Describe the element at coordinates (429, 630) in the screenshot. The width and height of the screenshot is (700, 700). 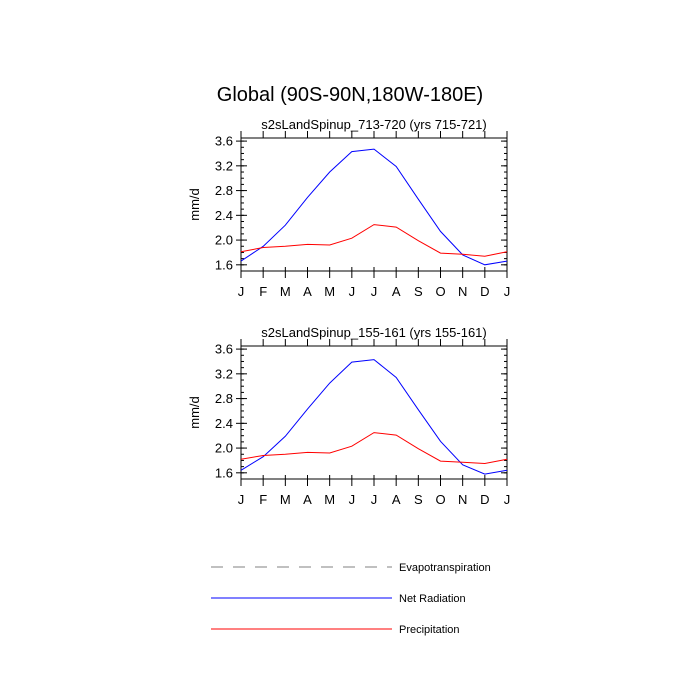
I see `legend-label: Precipitation` at that location.